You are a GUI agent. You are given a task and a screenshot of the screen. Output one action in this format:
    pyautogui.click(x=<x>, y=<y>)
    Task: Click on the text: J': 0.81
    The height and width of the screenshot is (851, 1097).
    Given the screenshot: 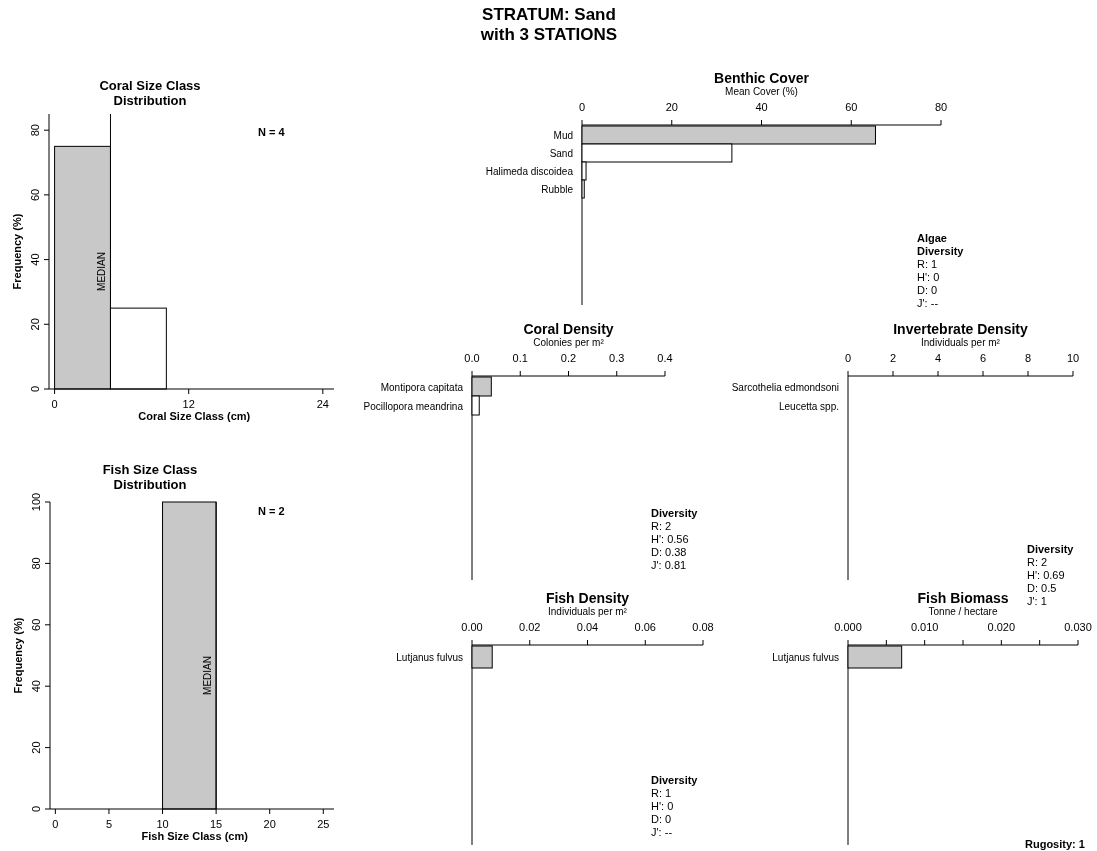 What is the action you would take?
    pyautogui.click(x=669, y=565)
    